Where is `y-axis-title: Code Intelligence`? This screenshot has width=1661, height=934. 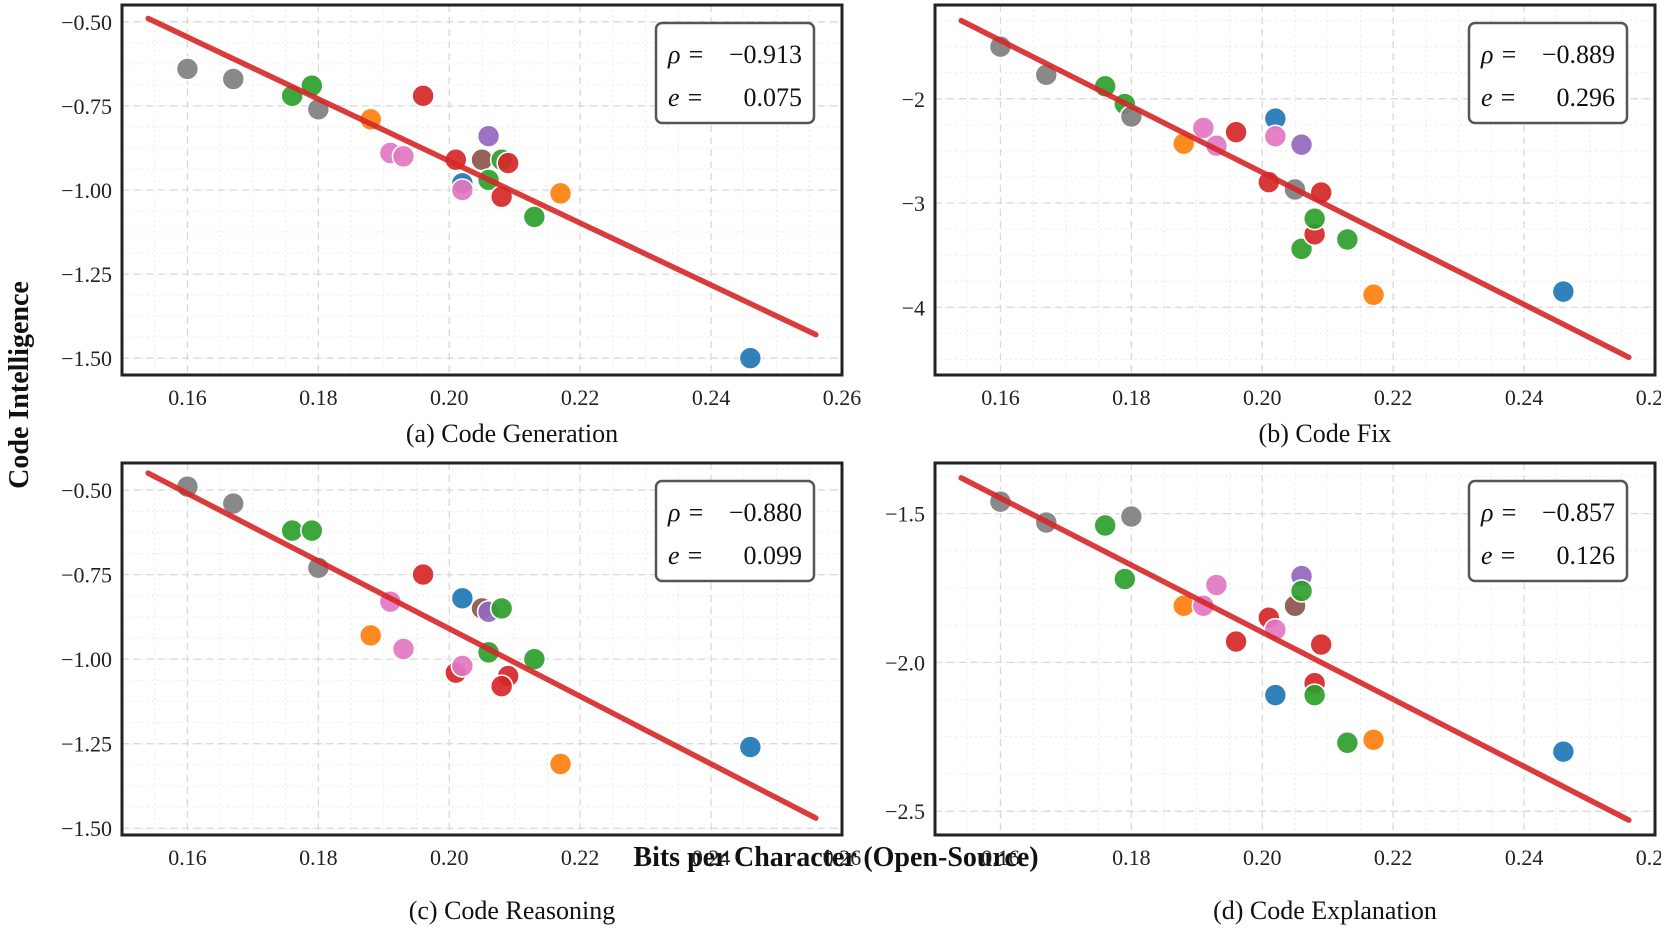
y-axis-title: Code Intelligence is located at coordinates (19, 385).